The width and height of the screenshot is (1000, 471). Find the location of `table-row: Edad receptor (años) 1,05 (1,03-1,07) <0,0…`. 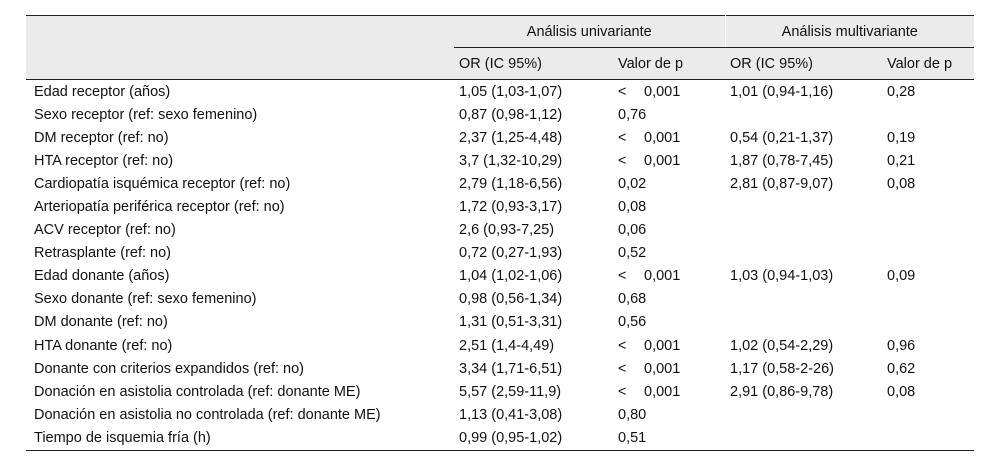

table-row: Edad receptor (años) 1,05 (1,03-1,07) <0,0… is located at coordinates (500, 92).